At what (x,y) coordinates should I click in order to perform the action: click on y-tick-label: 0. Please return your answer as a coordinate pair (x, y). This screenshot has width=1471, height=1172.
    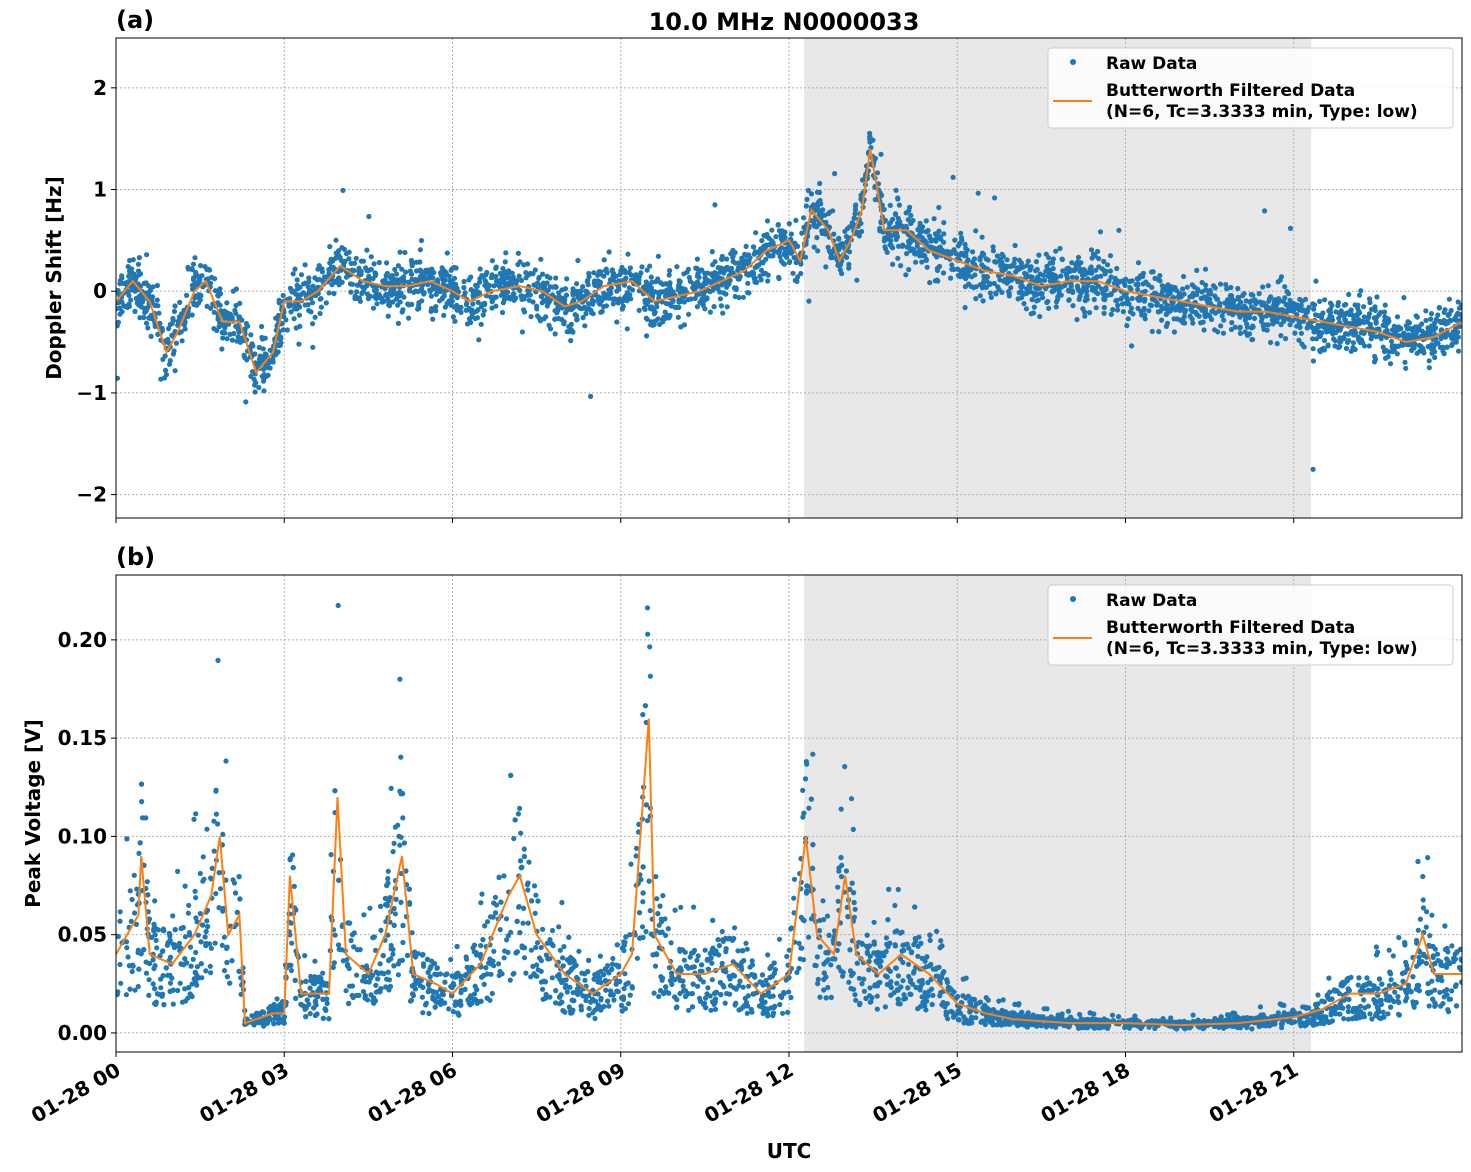
    Looking at the image, I should click on (100, 291).